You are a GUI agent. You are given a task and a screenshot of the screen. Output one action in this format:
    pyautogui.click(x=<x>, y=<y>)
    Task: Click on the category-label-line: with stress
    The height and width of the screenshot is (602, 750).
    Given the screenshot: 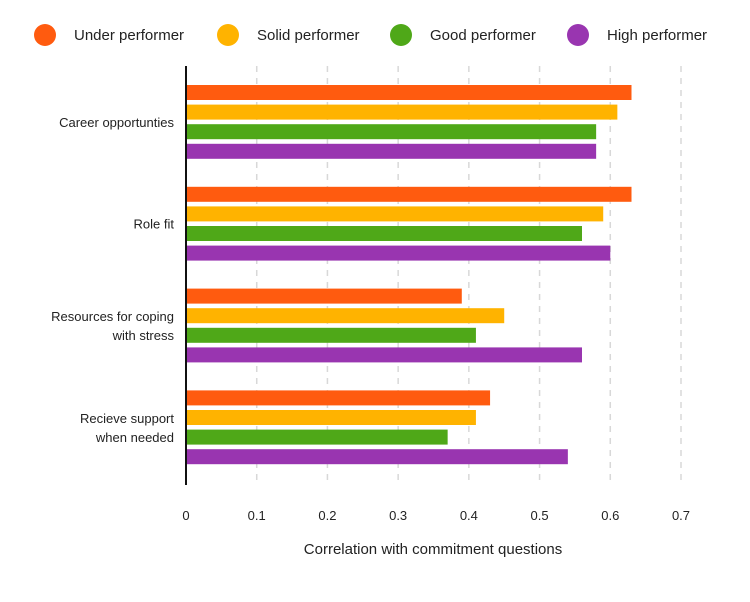 What is the action you would take?
    pyautogui.click(x=143, y=335)
    